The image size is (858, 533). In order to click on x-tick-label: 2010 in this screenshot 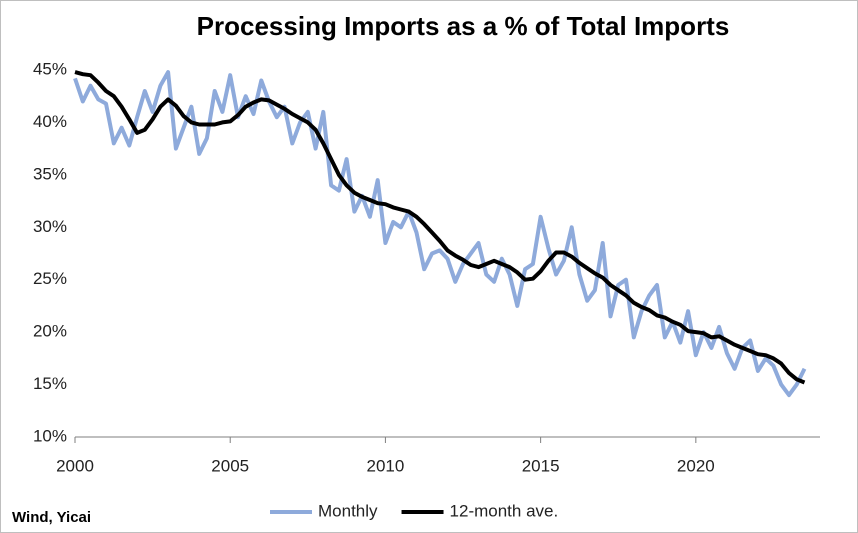, I will do `click(386, 465)`.